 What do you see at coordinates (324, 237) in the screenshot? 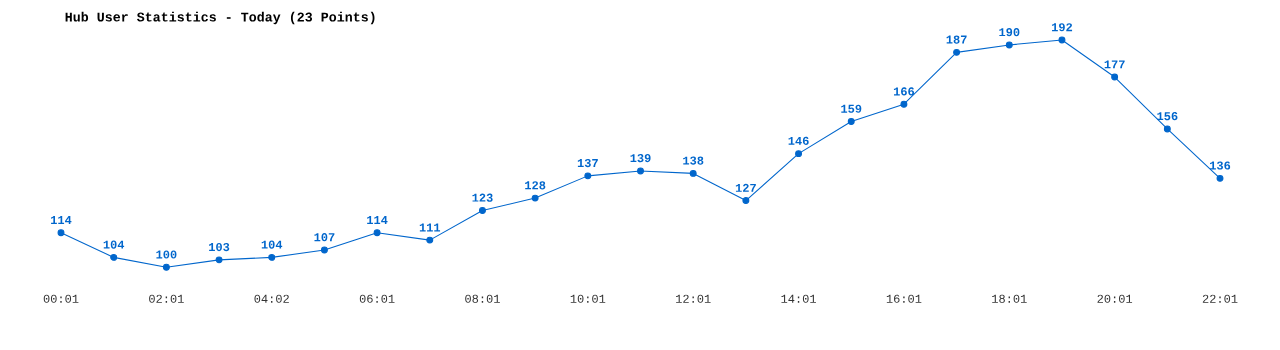
I see `data-label: 107` at bounding box center [324, 237].